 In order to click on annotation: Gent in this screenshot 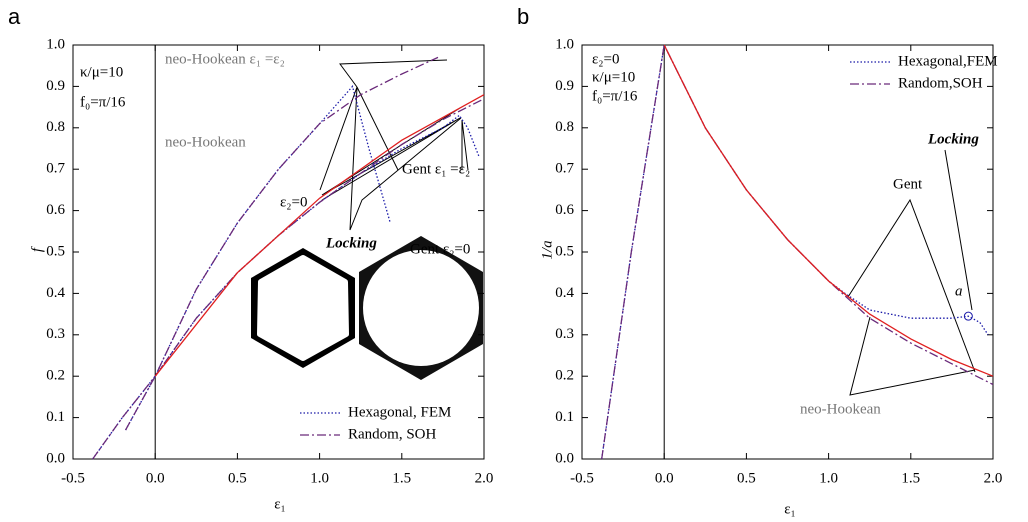, I will do `click(908, 184)`.